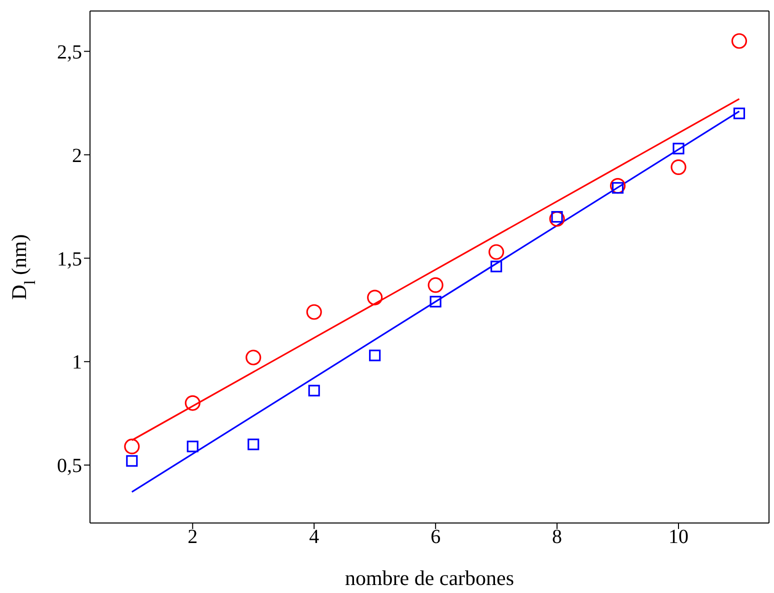 The height and width of the screenshot is (593, 774). Describe the element at coordinates (314, 537) in the screenshot. I see `x-tick-label: 4` at that location.